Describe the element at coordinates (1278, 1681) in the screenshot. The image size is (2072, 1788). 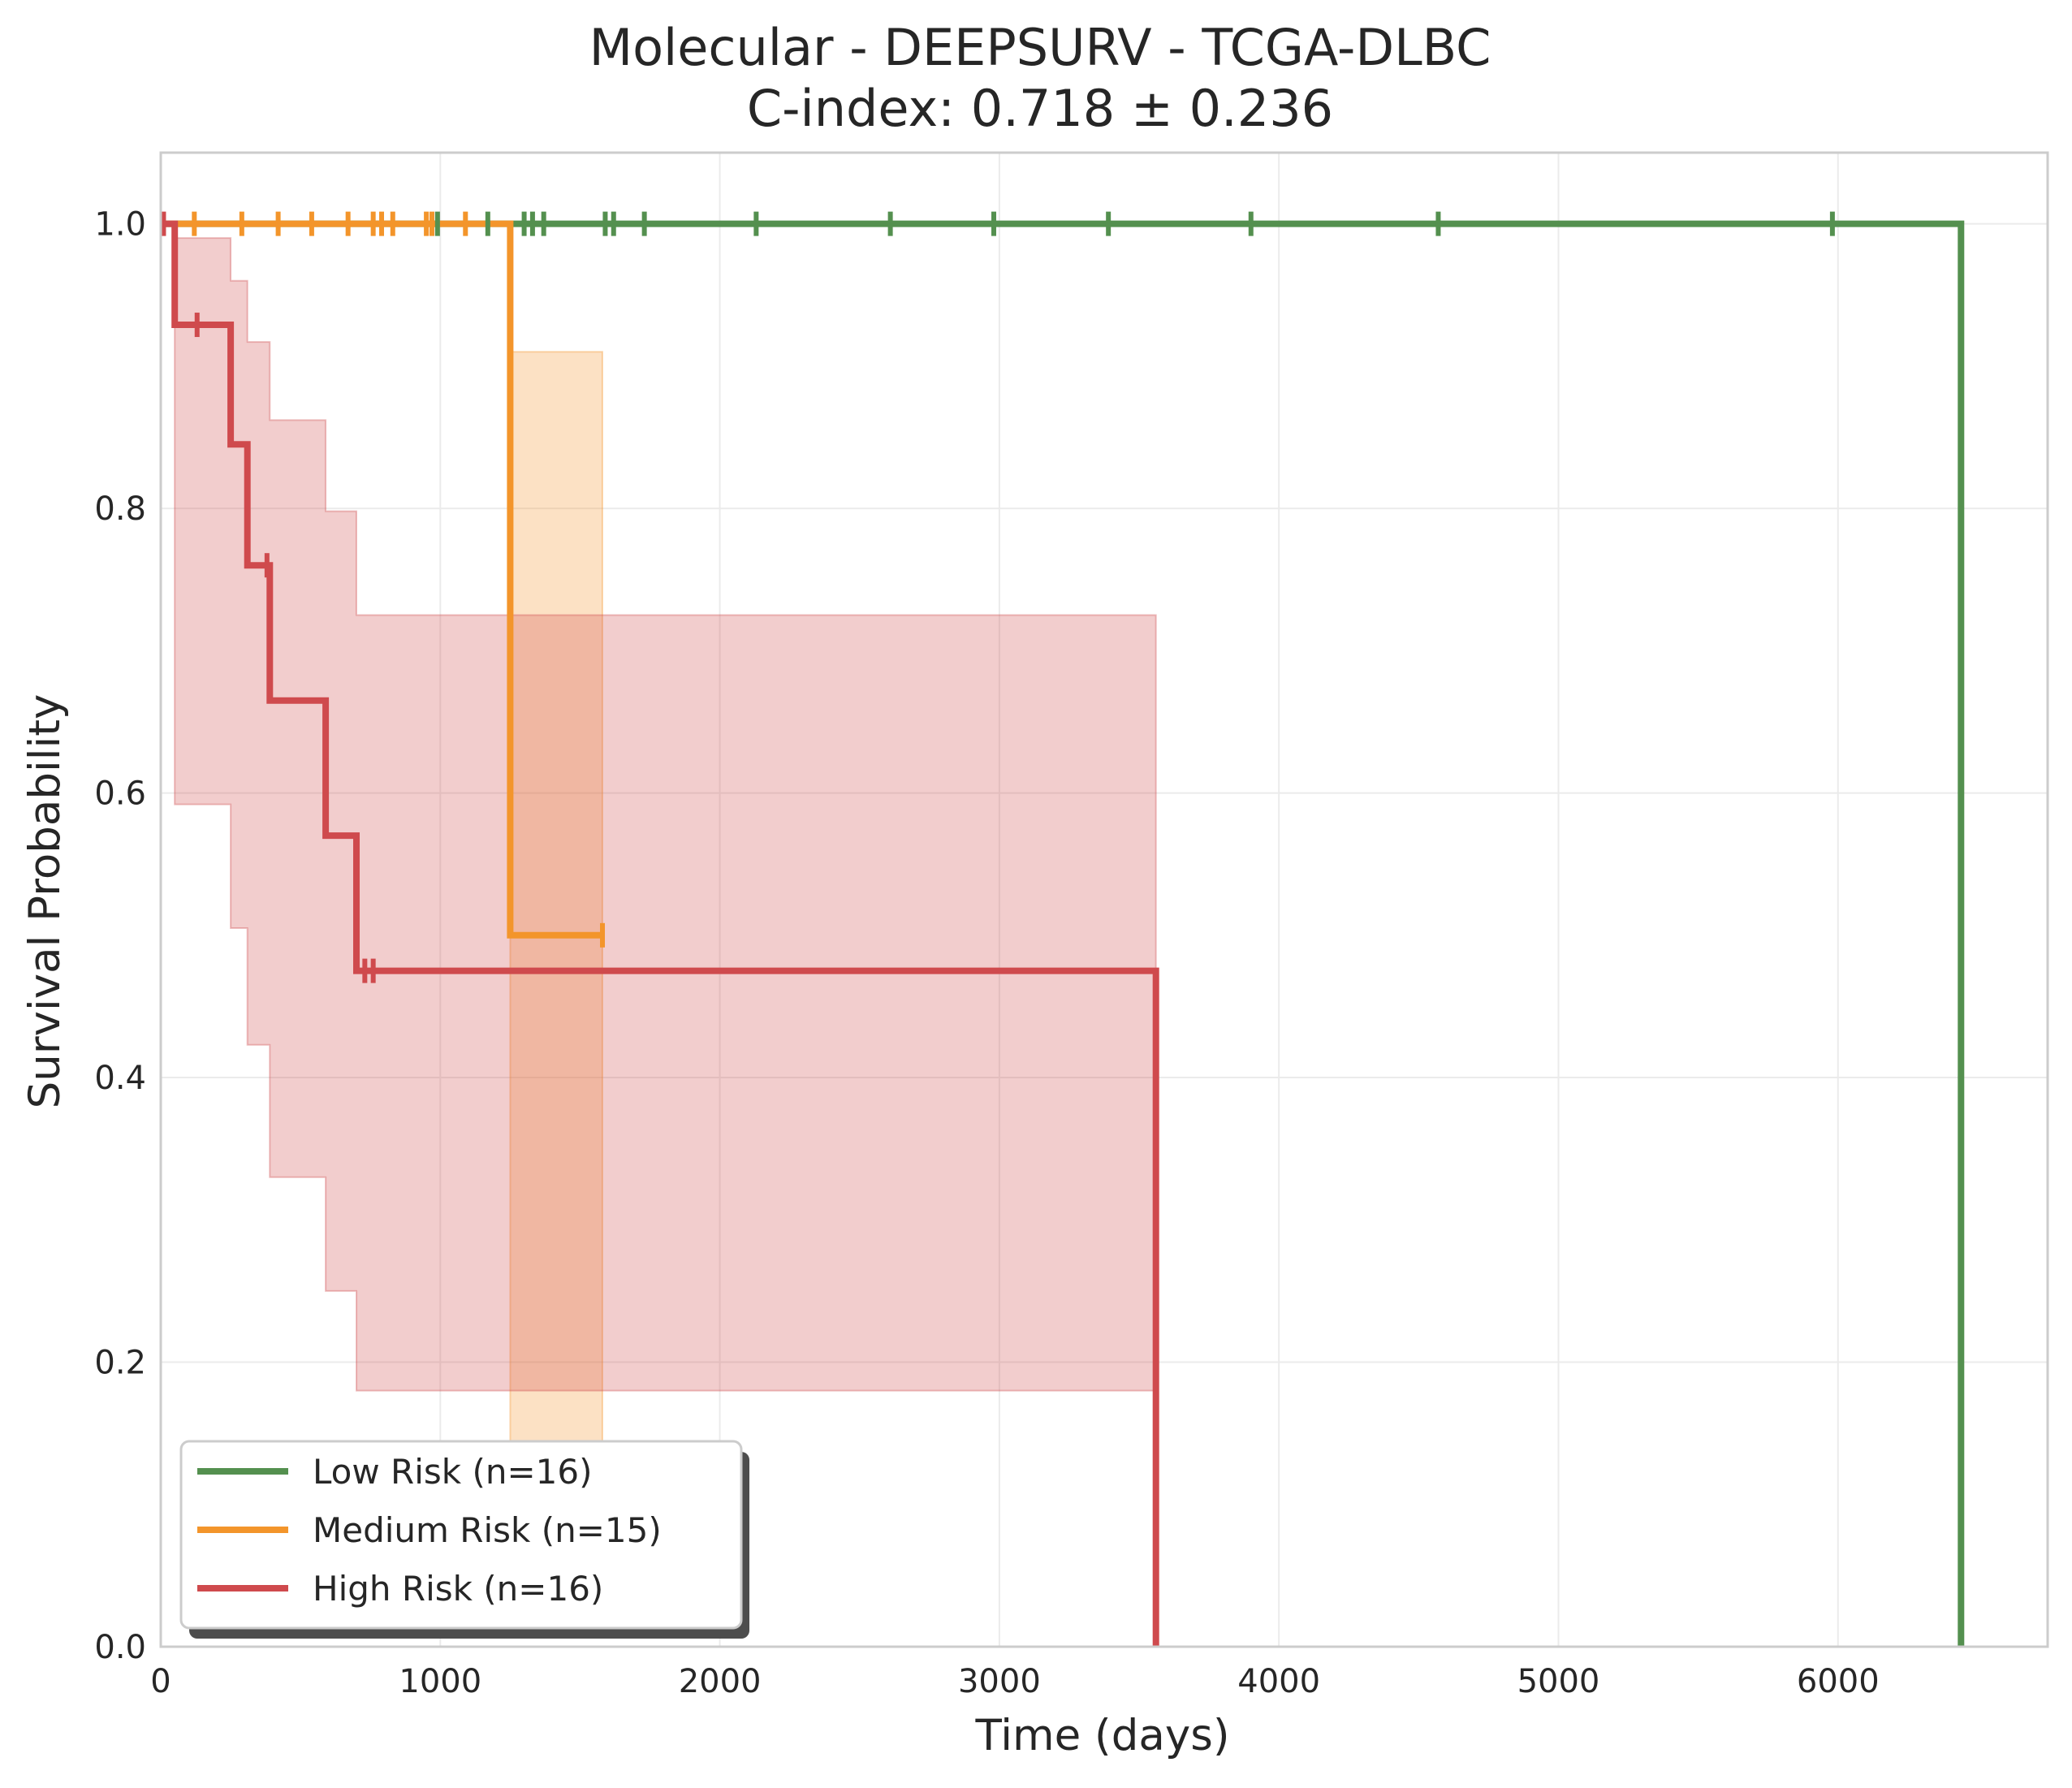
I see `x-tick-label: 4000` at that location.